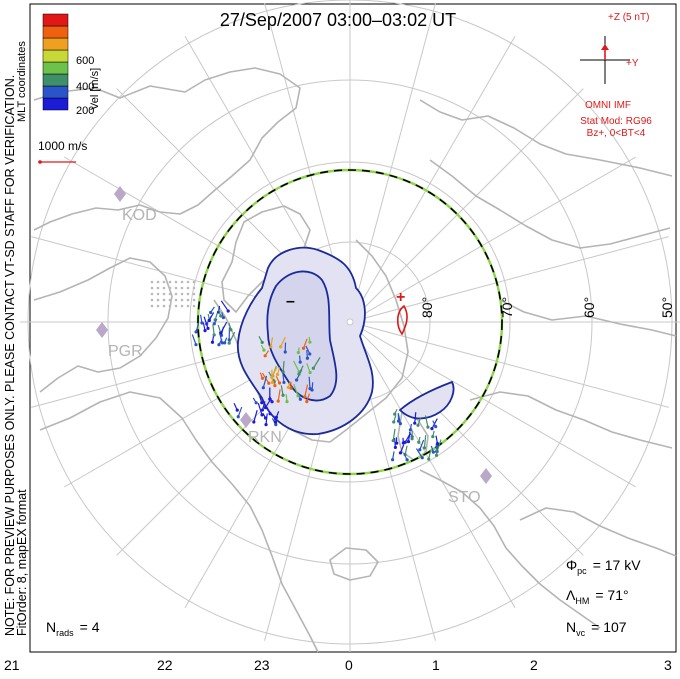 This screenshot has width=680, height=679. Describe the element at coordinates (628, 17) in the screenshot. I see `imf-plus-z-label: +Z (5 nT)` at that location.